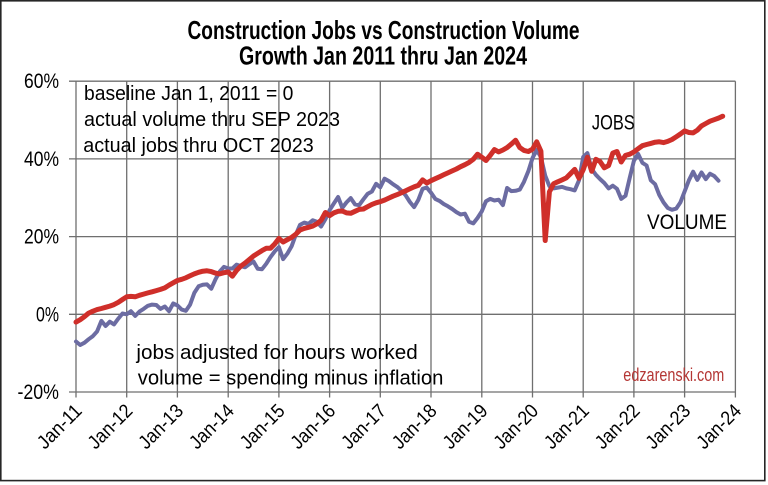 The height and width of the screenshot is (485, 768). I want to click on svg-text: 0%, so click(47, 314).